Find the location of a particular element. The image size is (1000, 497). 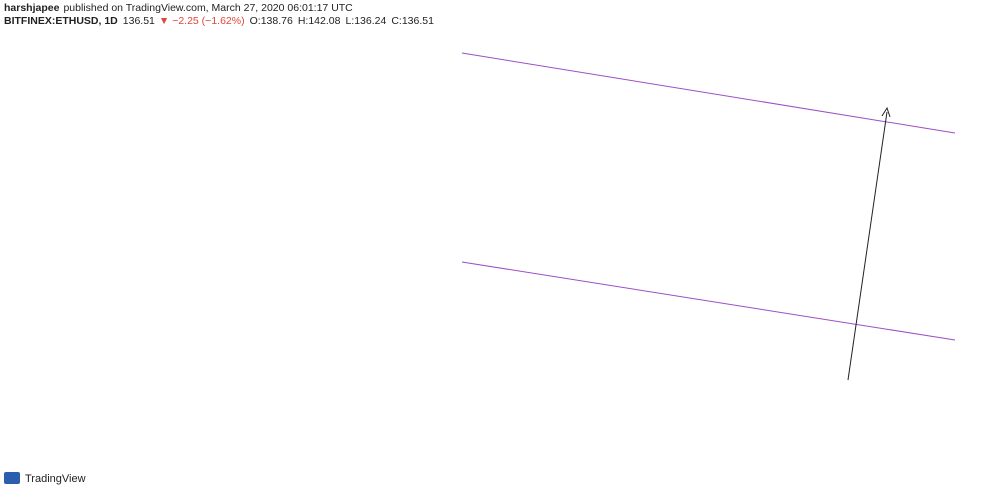

ohlc: O:138.76 H:142.08 L:136.24 C:136.51 is located at coordinates (342, 21).